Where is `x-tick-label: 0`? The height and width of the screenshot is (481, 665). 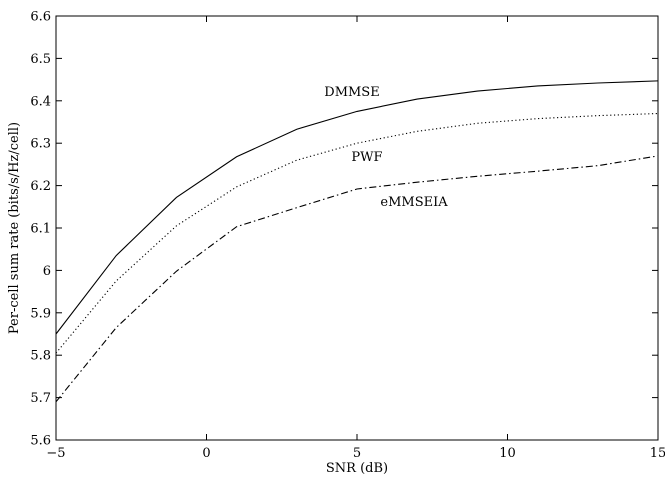
x-tick-label: 0 is located at coordinates (206, 453).